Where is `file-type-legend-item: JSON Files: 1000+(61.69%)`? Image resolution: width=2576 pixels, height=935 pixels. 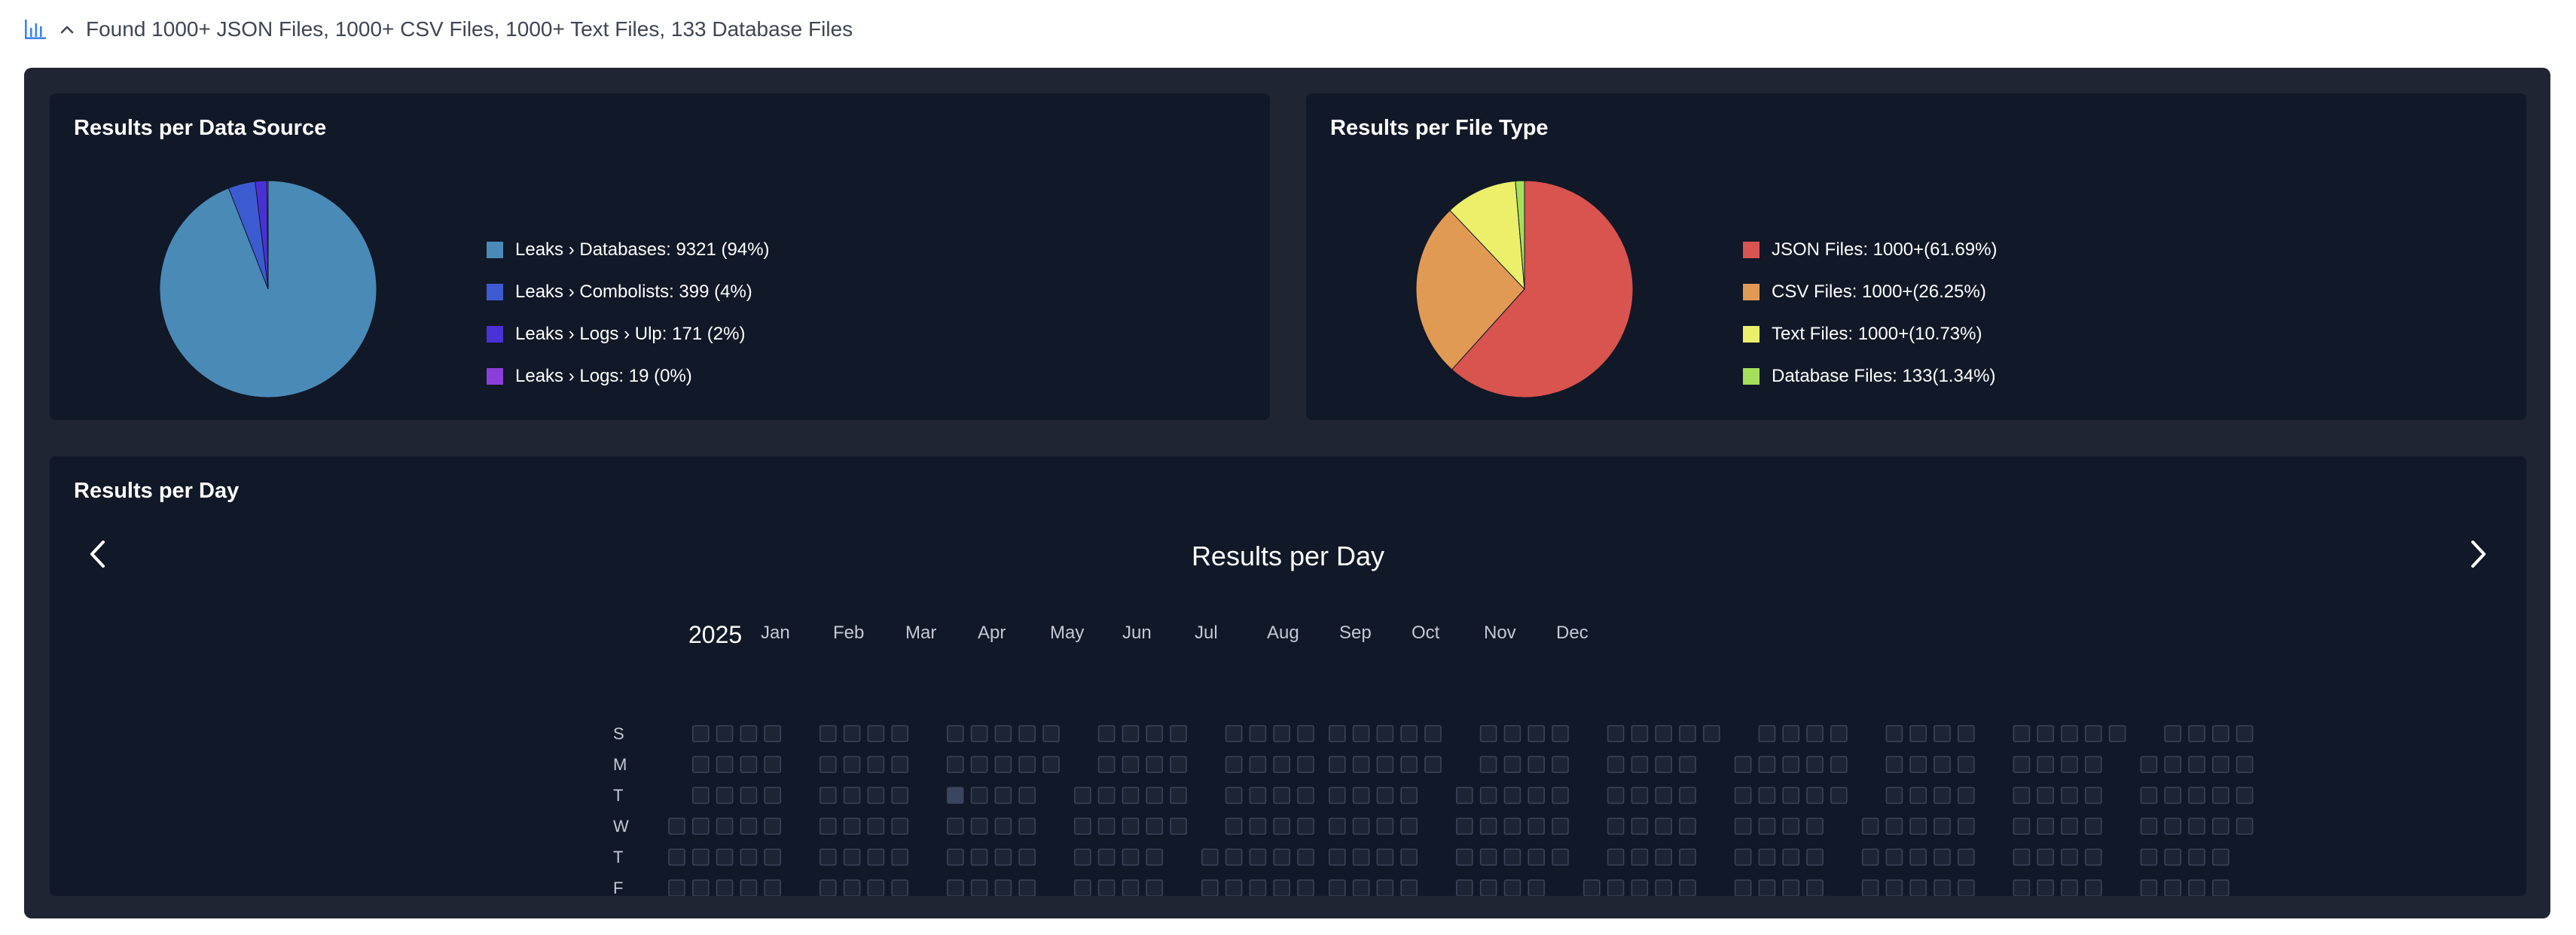 file-type-legend-item: JSON Files: 1000+(61.69%) is located at coordinates (1870, 250).